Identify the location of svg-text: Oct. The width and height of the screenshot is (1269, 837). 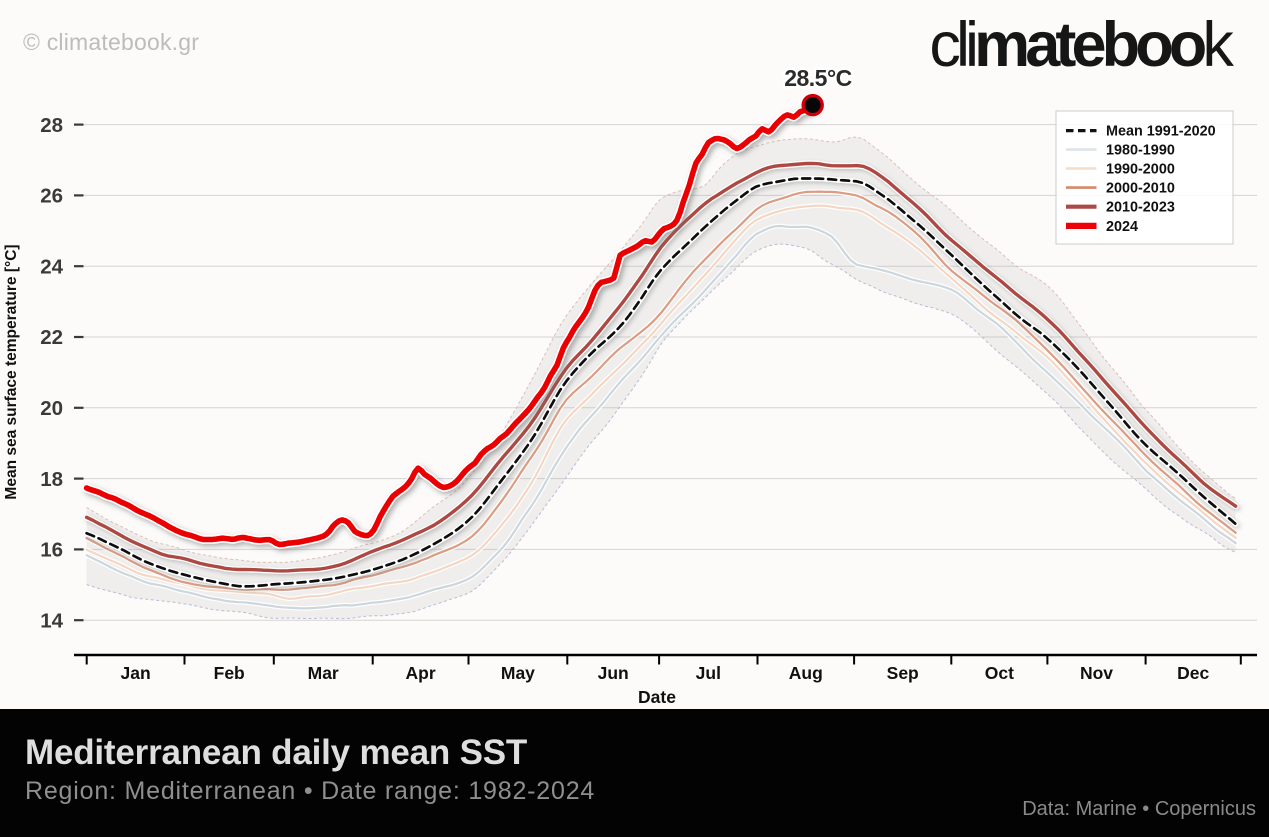
(999, 673).